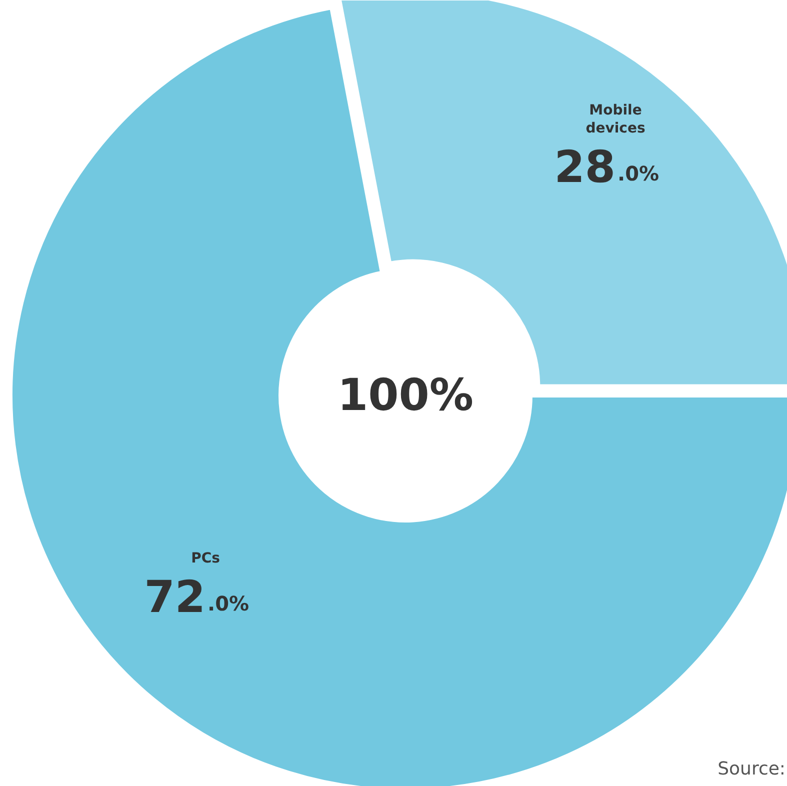 The width and height of the screenshot is (787, 786). What do you see at coordinates (607, 167) in the screenshot?
I see `data-label: 28.0%` at bounding box center [607, 167].